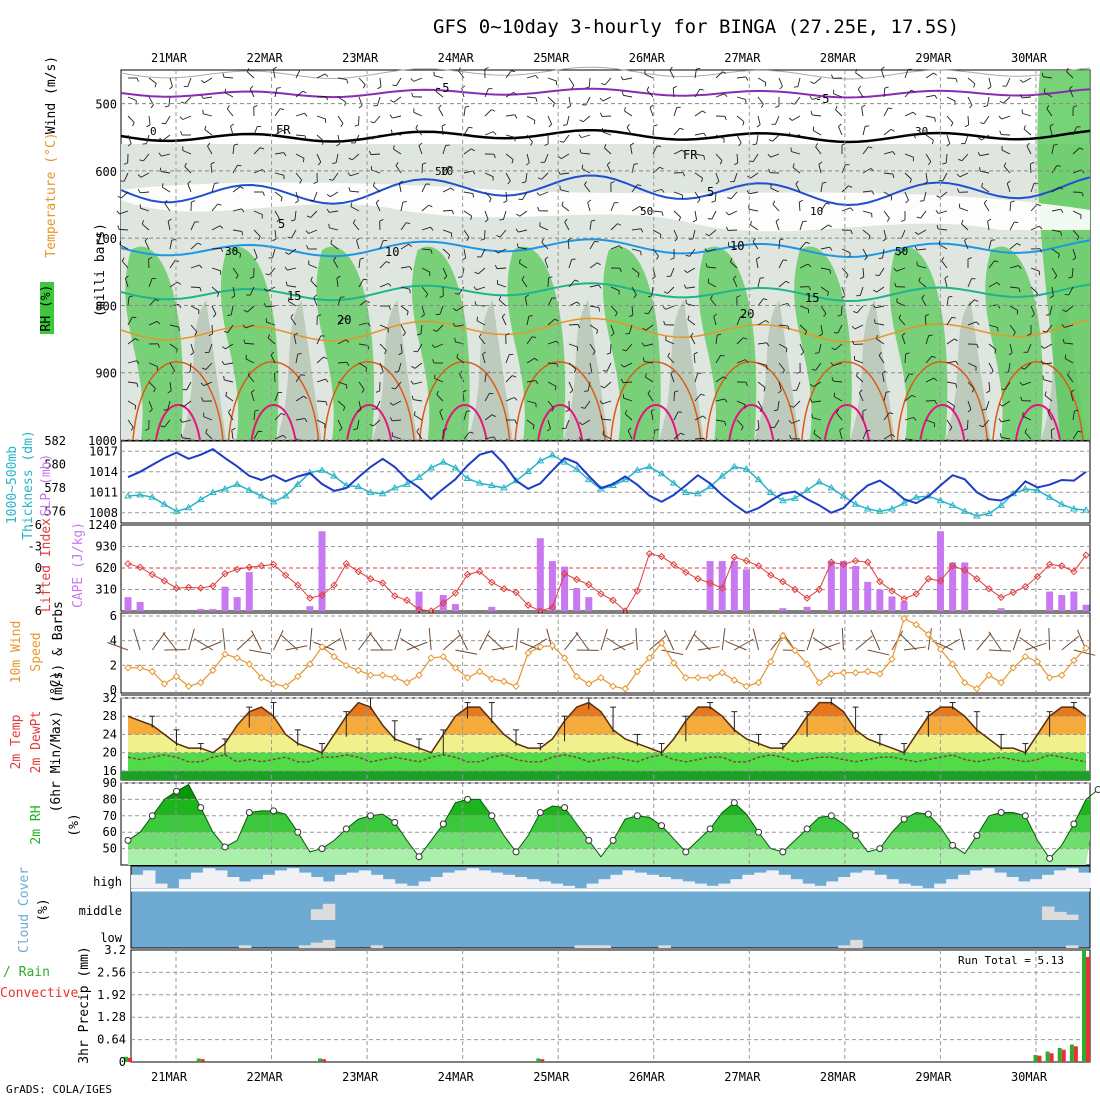 This screenshot has height=1100, width=1100. Describe the element at coordinates (102, 525) in the screenshot. I see `cape-tick-label: 1240` at that location.